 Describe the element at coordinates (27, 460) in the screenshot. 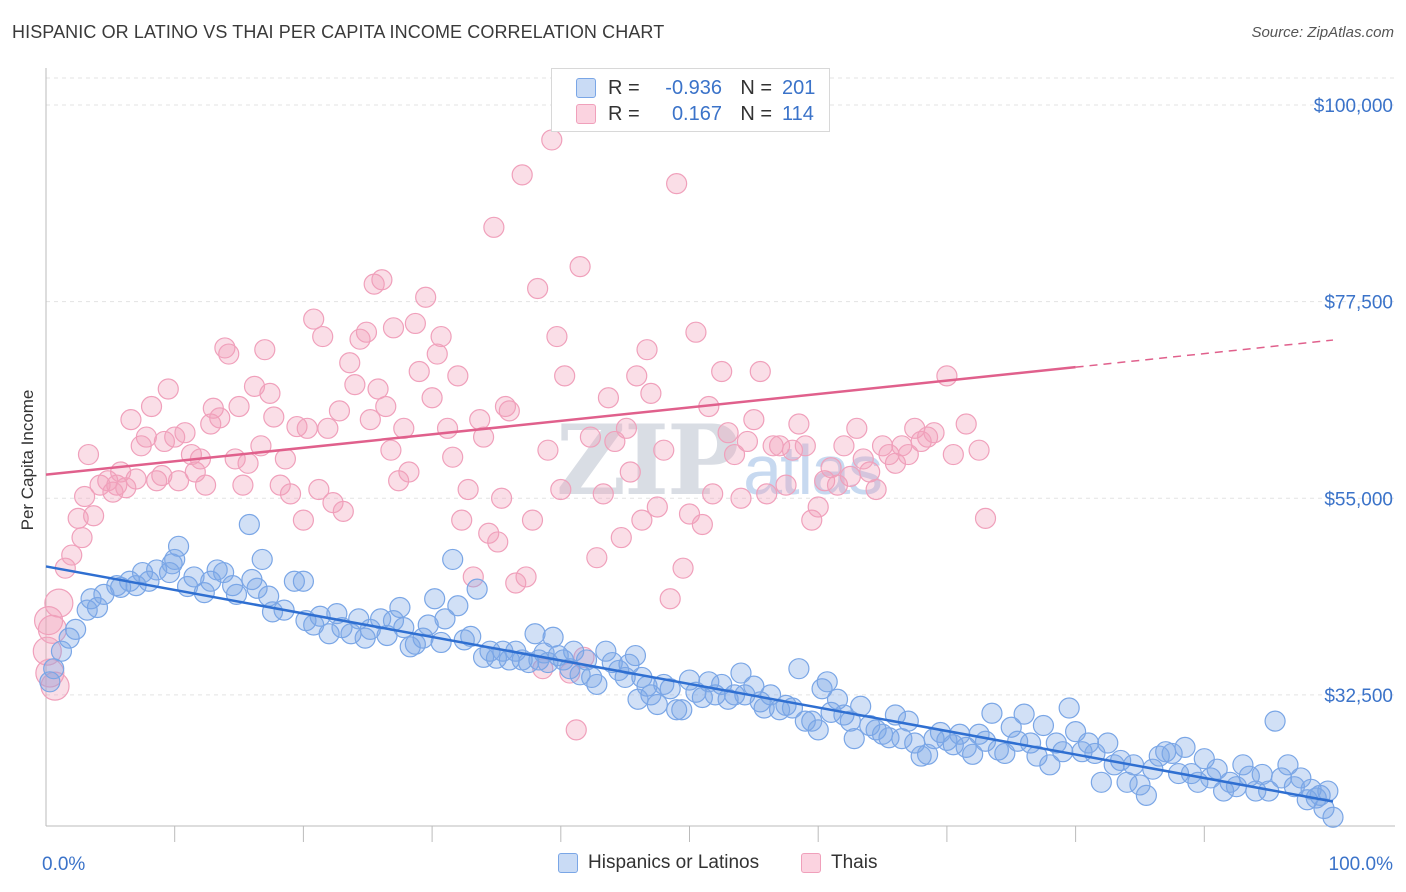

I see `y-axis-label: Per Capita Income` at that location.